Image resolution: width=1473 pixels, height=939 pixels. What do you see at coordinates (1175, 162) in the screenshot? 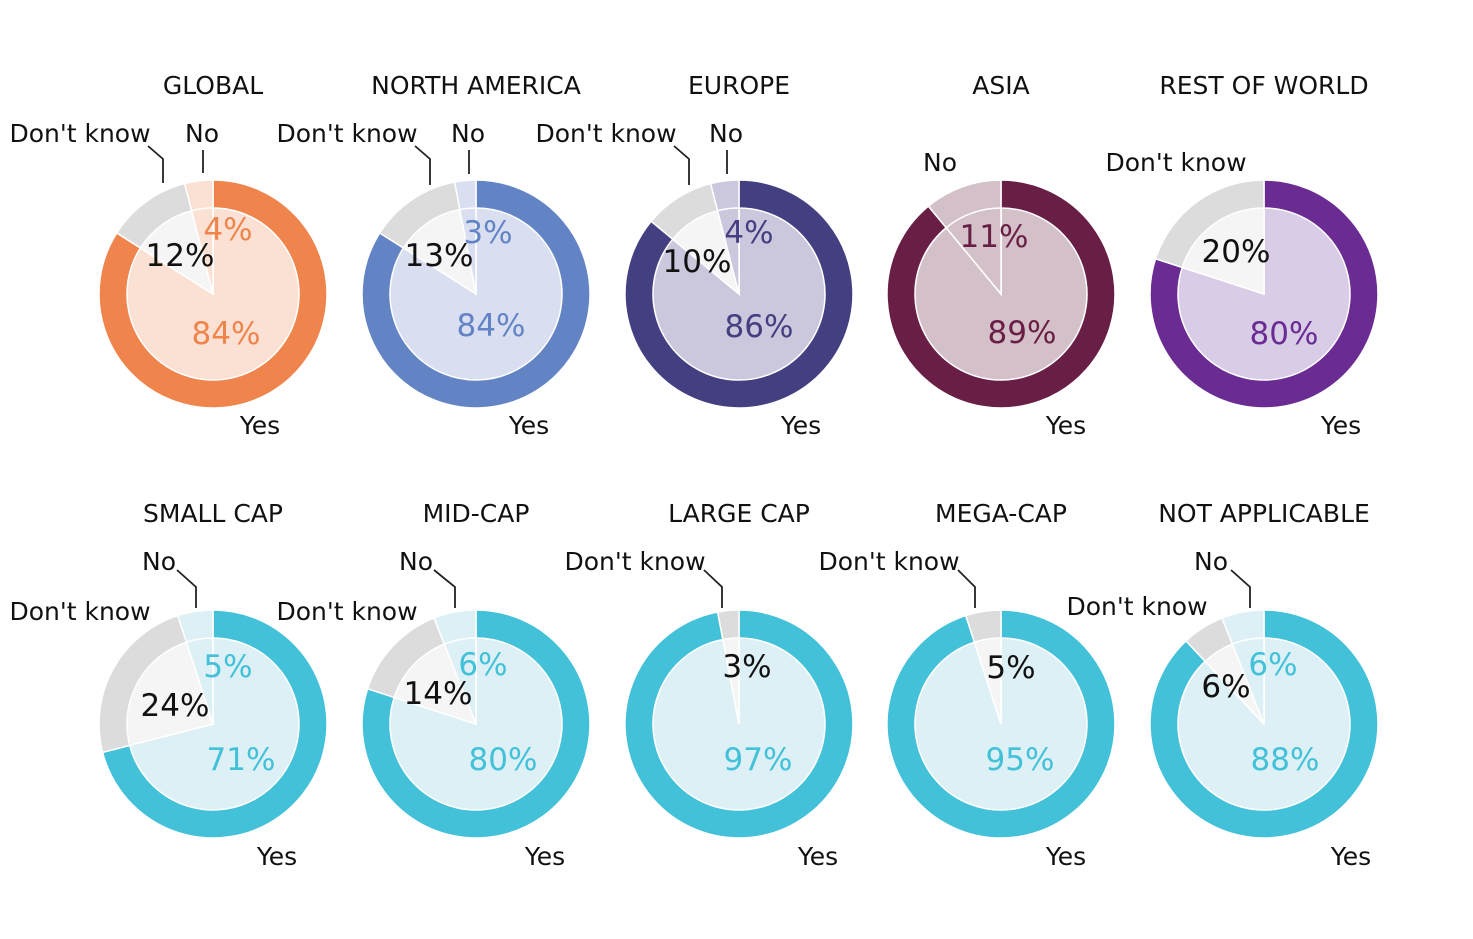
I see `category-label-rest-of-world-dont-know: Don't know` at bounding box center [1175, 162].